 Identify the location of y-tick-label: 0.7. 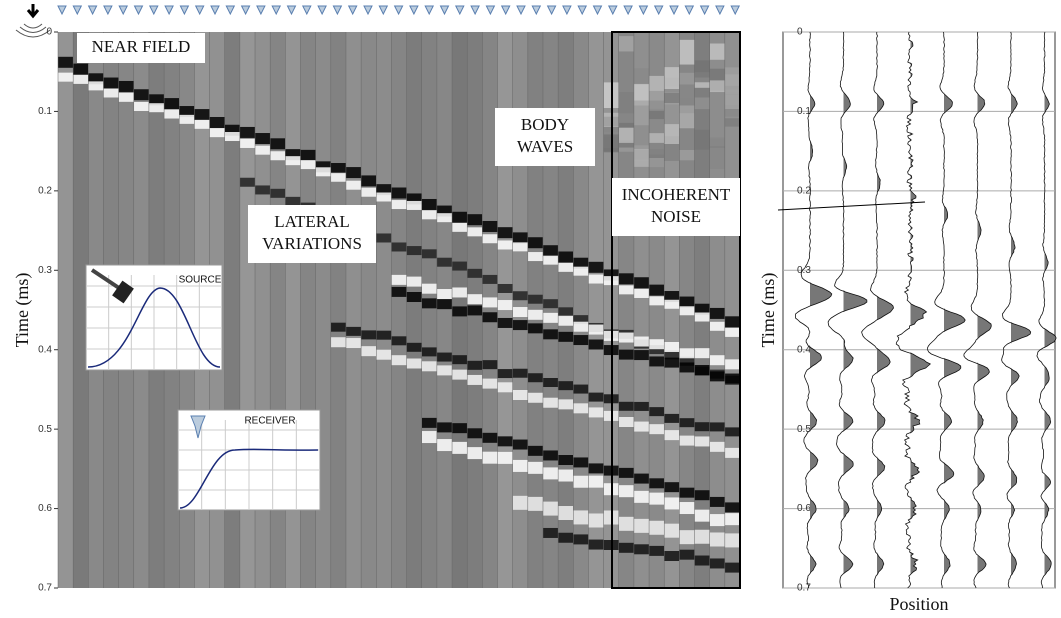
(45, 588).